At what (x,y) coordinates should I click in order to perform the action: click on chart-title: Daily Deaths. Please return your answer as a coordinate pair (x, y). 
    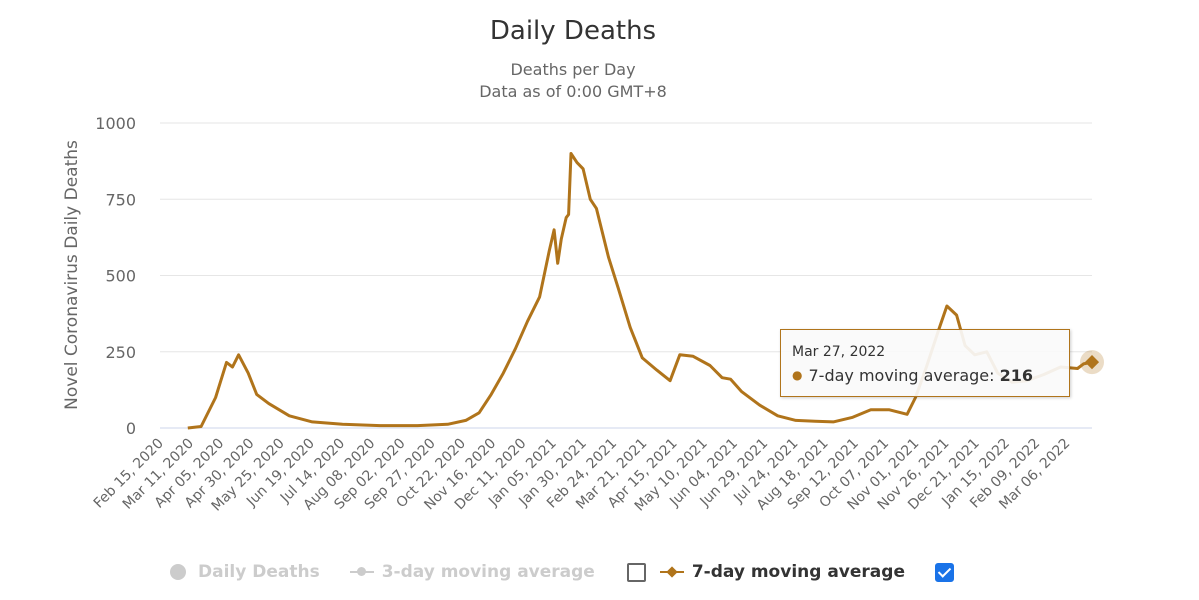
    Looking at the image, I should click on (573, 31).